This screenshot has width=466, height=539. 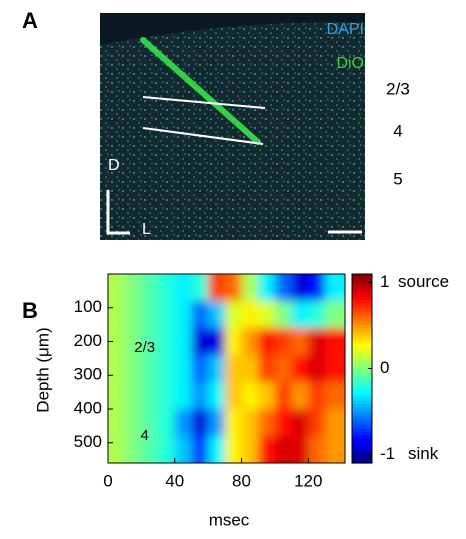 I want to click on y-tick-label: 400, so click(x=88, y=407).